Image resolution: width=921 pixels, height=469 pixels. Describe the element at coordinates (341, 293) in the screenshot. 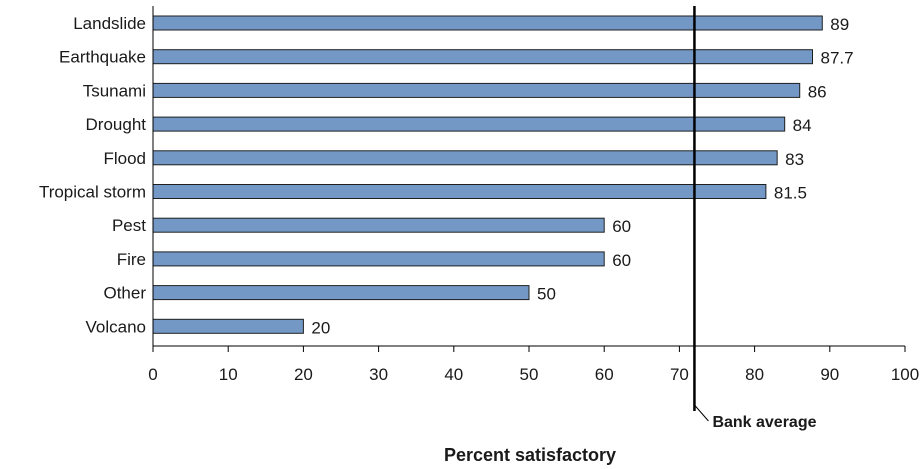

I see `bar-other` at that location.